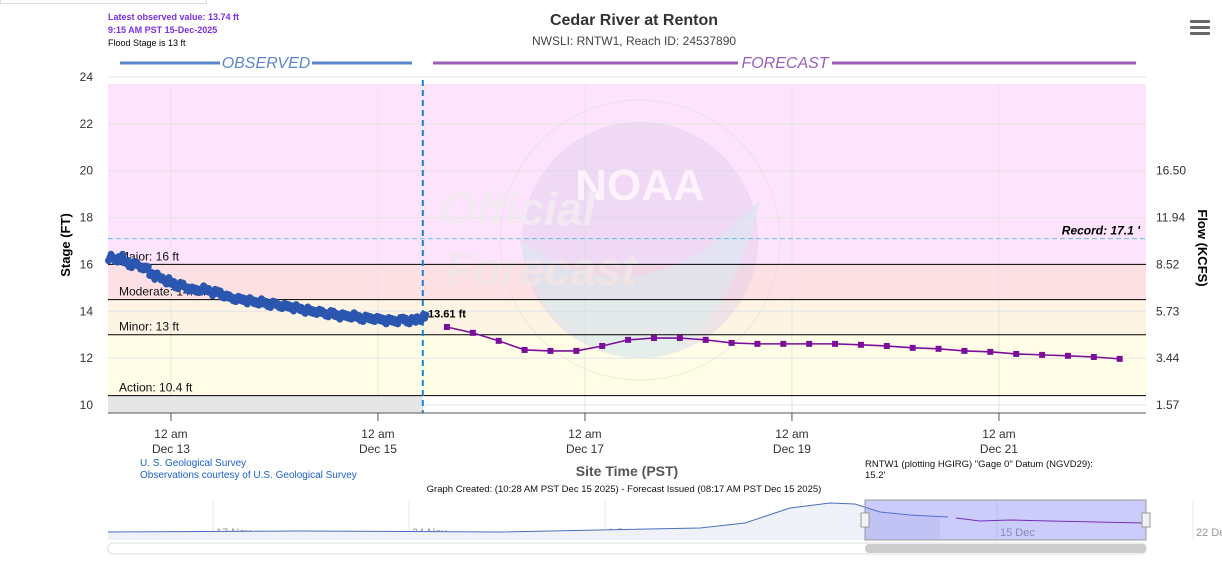  What do you see at coordinates (65, 245) in the screenshot?
I see `y-axis-label: Stage (FT)` at bounding box center [65, 245].